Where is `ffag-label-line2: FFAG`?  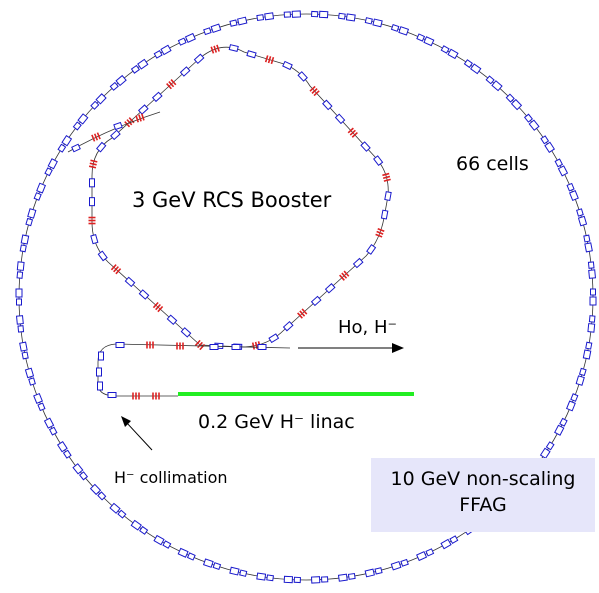
ffag-label-line2: FFAG is located at coordinates (483, 505).